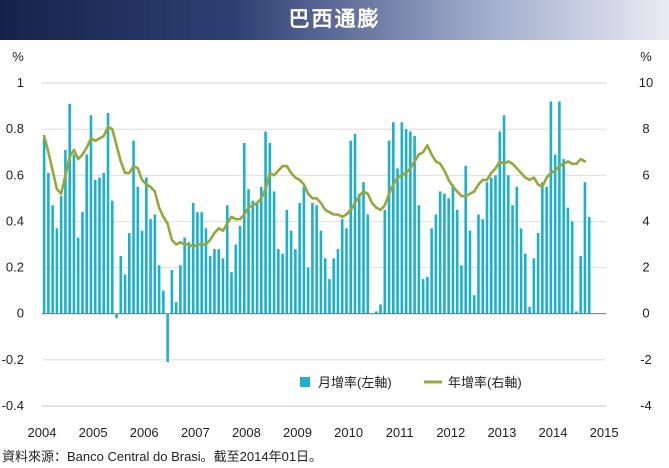 The image size is (669, 468). Describe the element at coordinates (646, 56) in the screenshot. I see `right-axis-unit: %` at that location.